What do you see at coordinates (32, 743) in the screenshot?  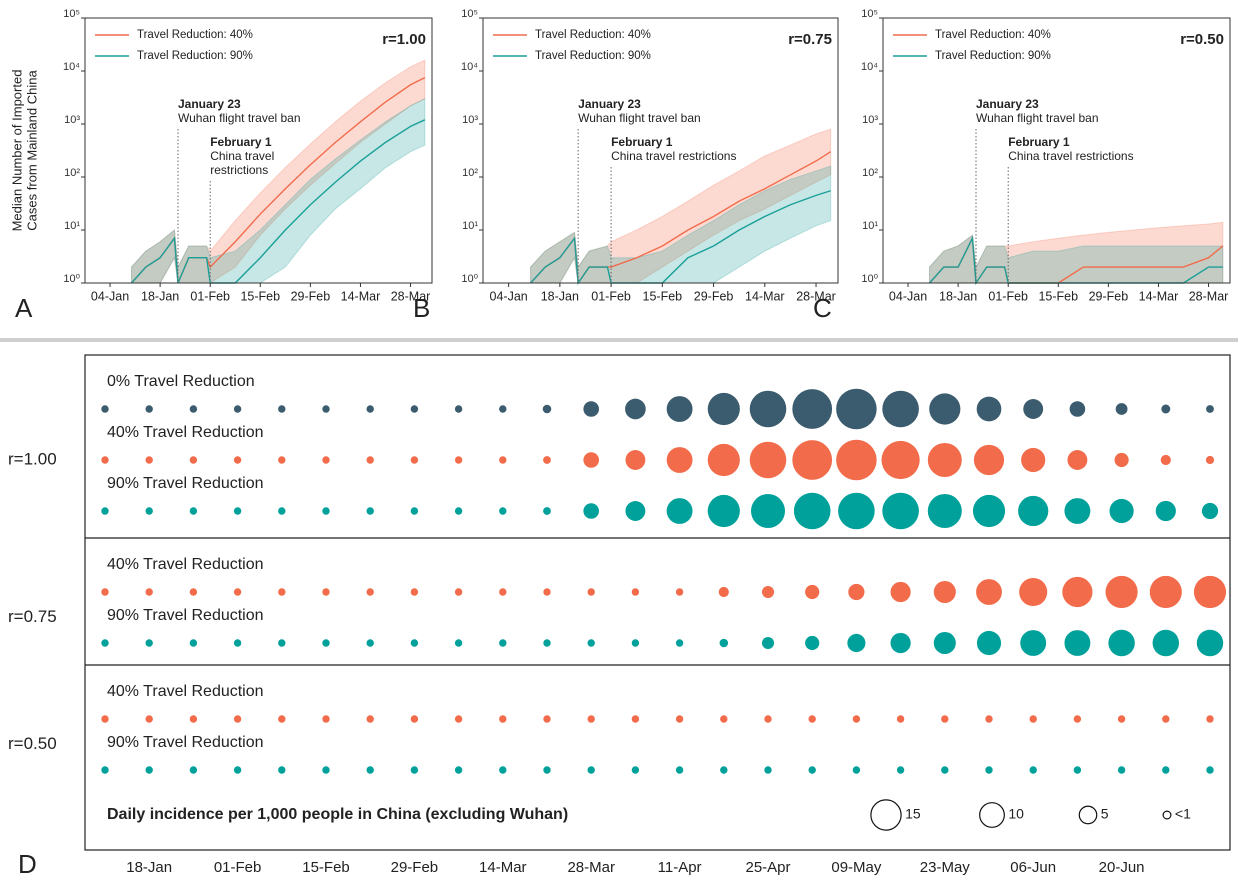 I see `group-label: r=0.50` at bounding box center [32, 743].